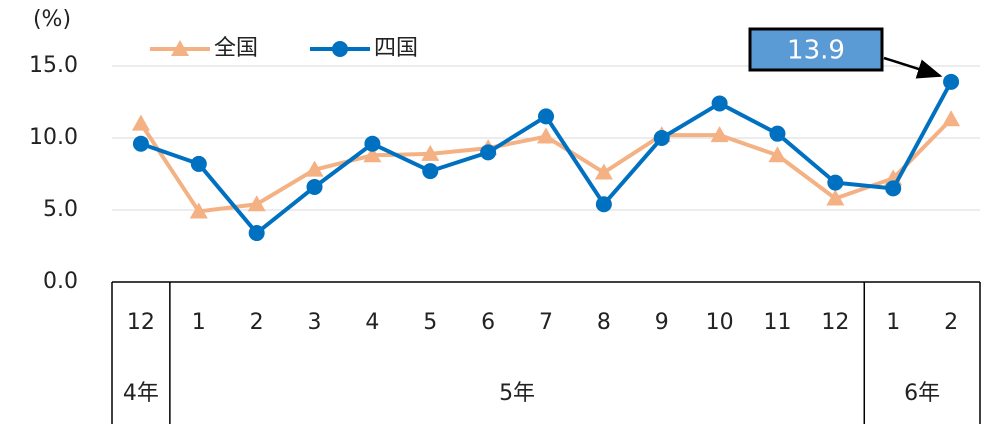  Describe the element at coordinates (60, 281) in the screenshot. I see `y-tick-label: 0.0` at that location.